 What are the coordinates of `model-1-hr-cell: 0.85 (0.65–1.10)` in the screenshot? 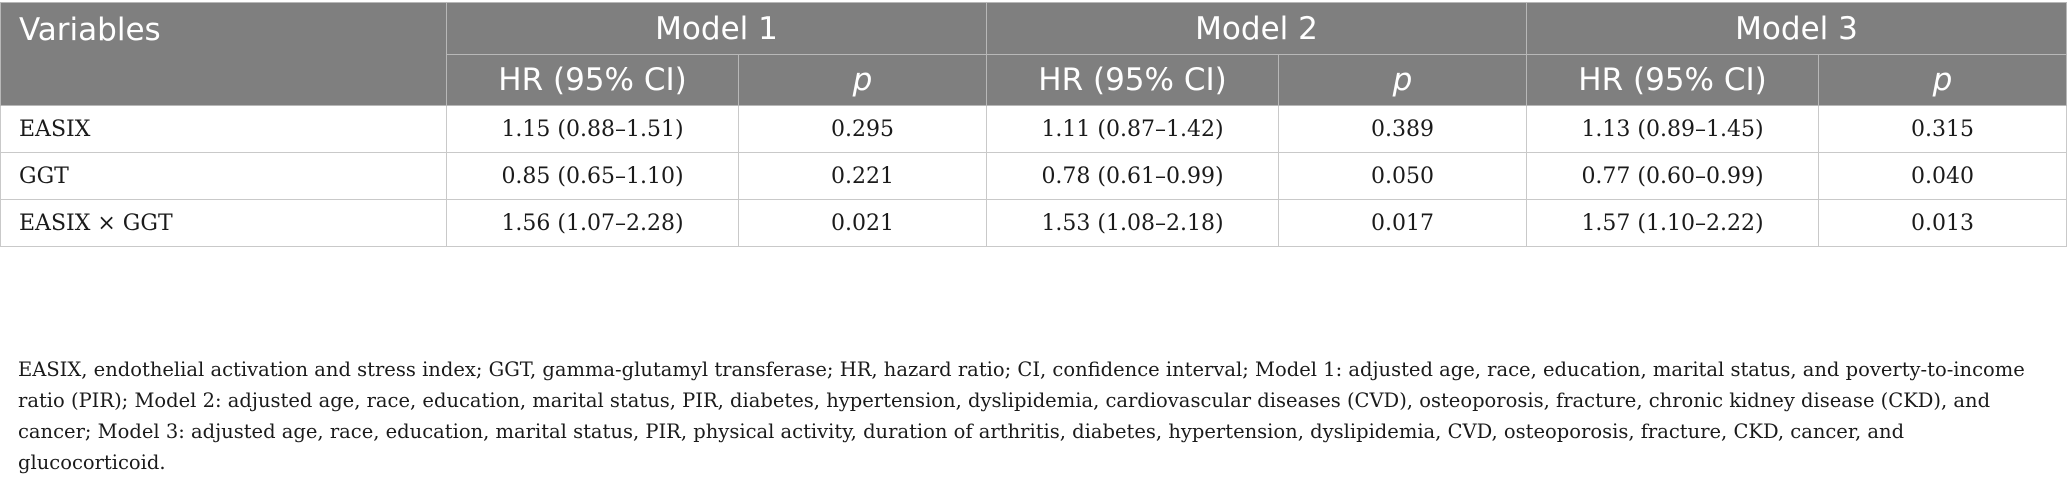 It's located at (592, 176).